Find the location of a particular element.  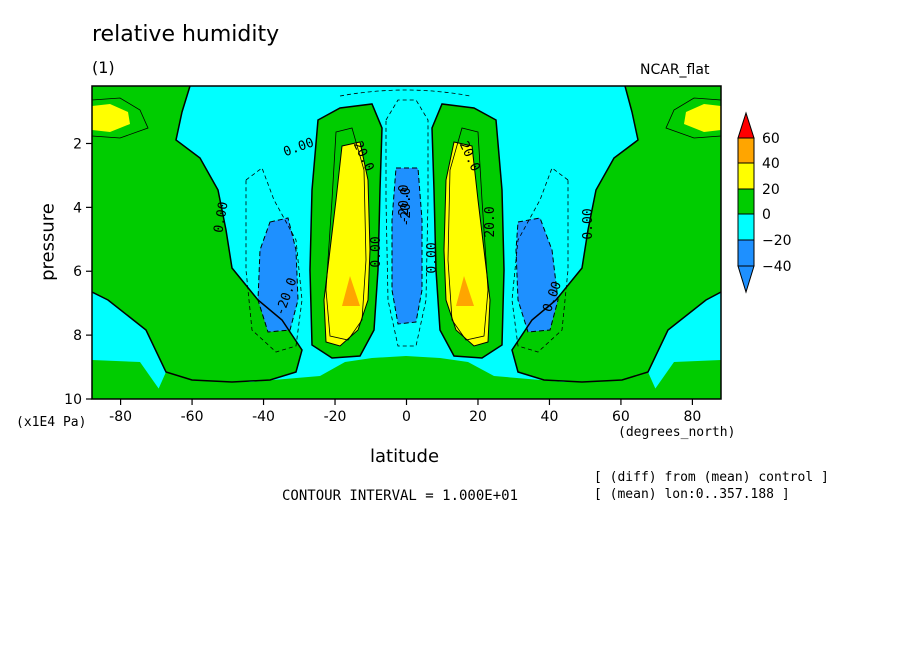

colorbar-label: 40 is located at coordinates (771, 164).